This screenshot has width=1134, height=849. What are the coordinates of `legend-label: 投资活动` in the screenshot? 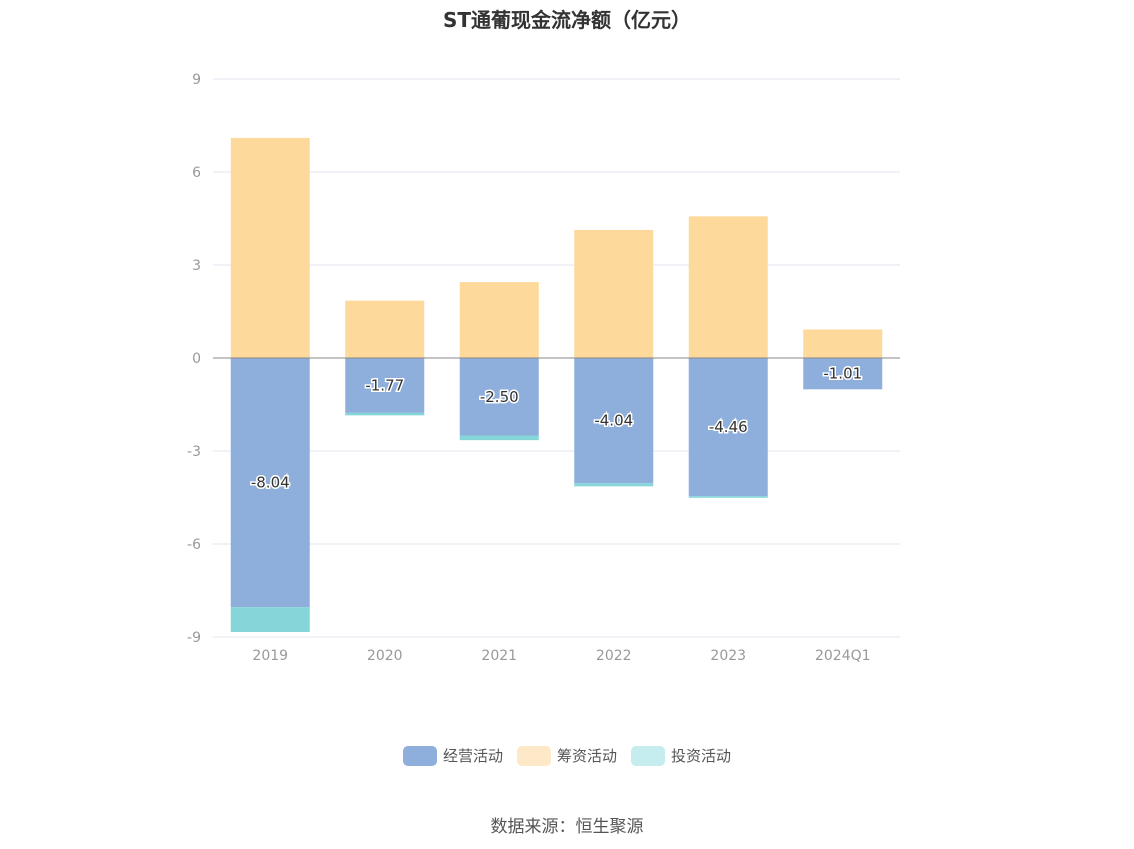 It's located at (701, 756).